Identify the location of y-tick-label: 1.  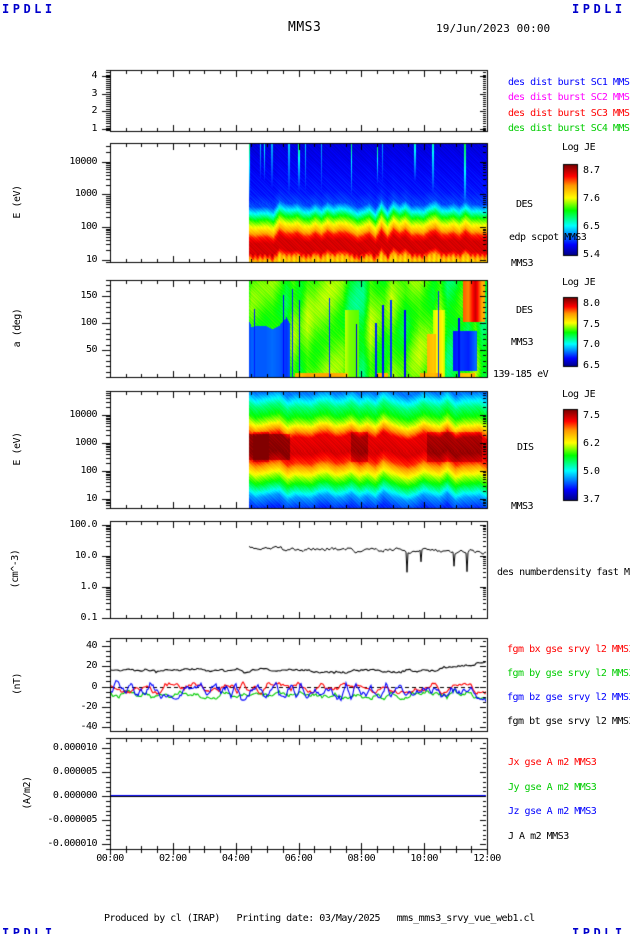
(94, 128).